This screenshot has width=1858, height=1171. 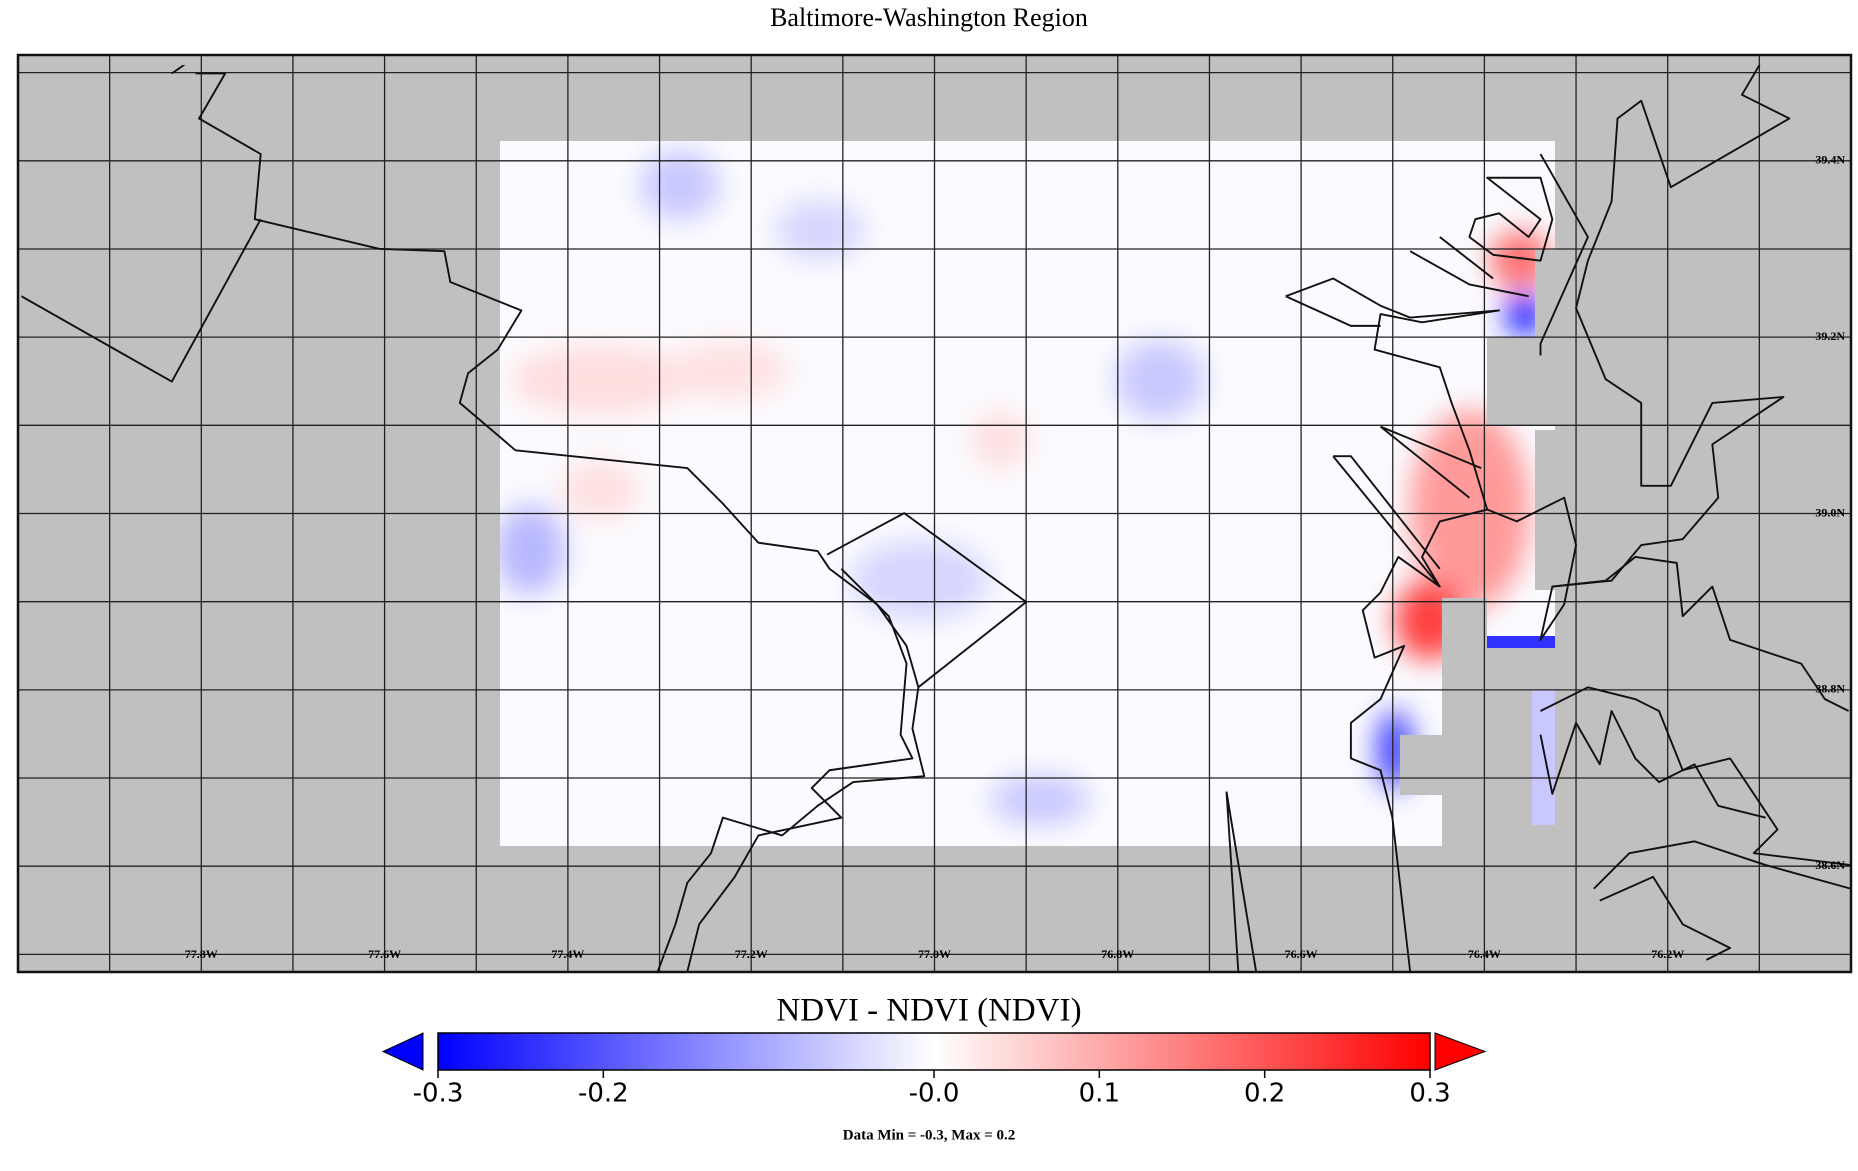 I want to click on colorbar-tick-label: 0.1, so click(x=1099, y=1094).